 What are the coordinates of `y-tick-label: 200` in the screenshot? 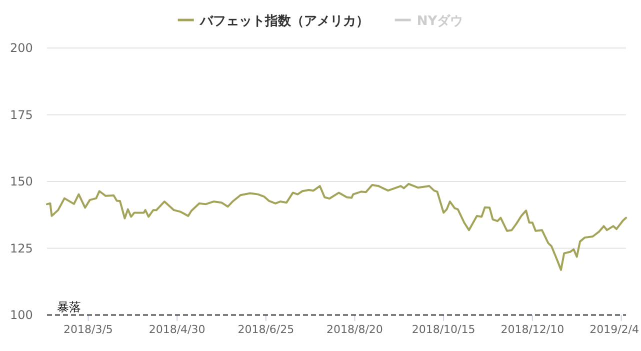 It's located at (21, 48).